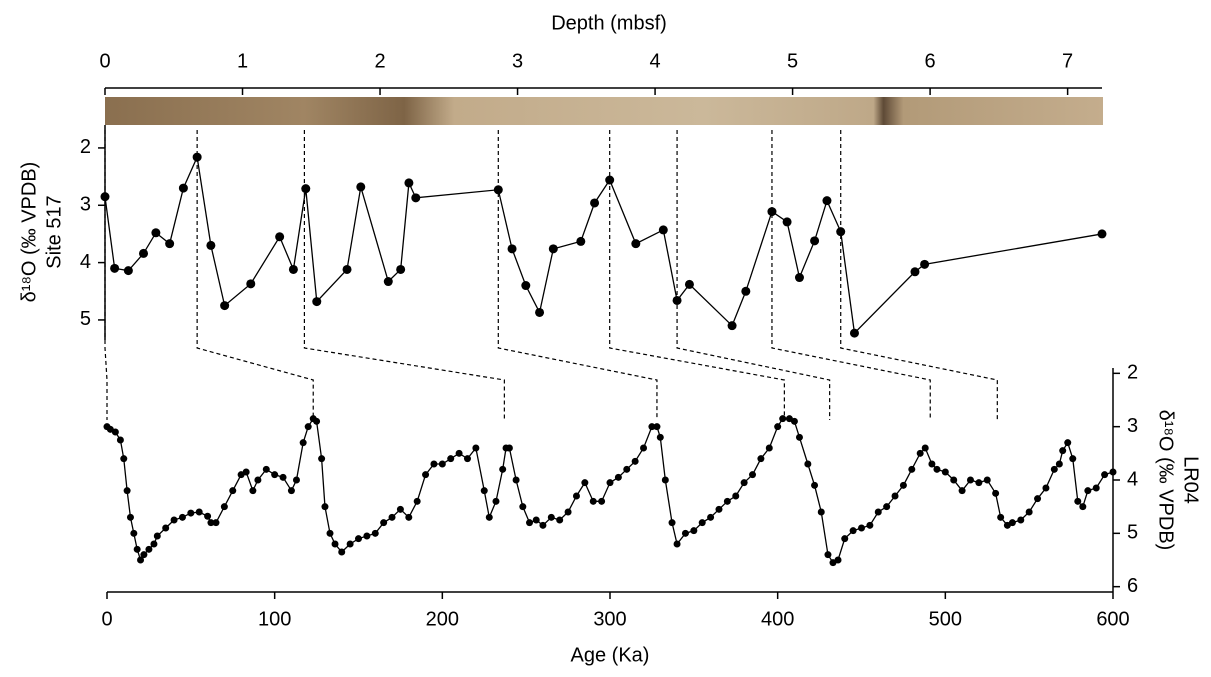  Describe the element at coordinates (29, 232) in the screenshot. I see `y-axis-title: δ¹⁸O (‰ VPDB)` at that location.